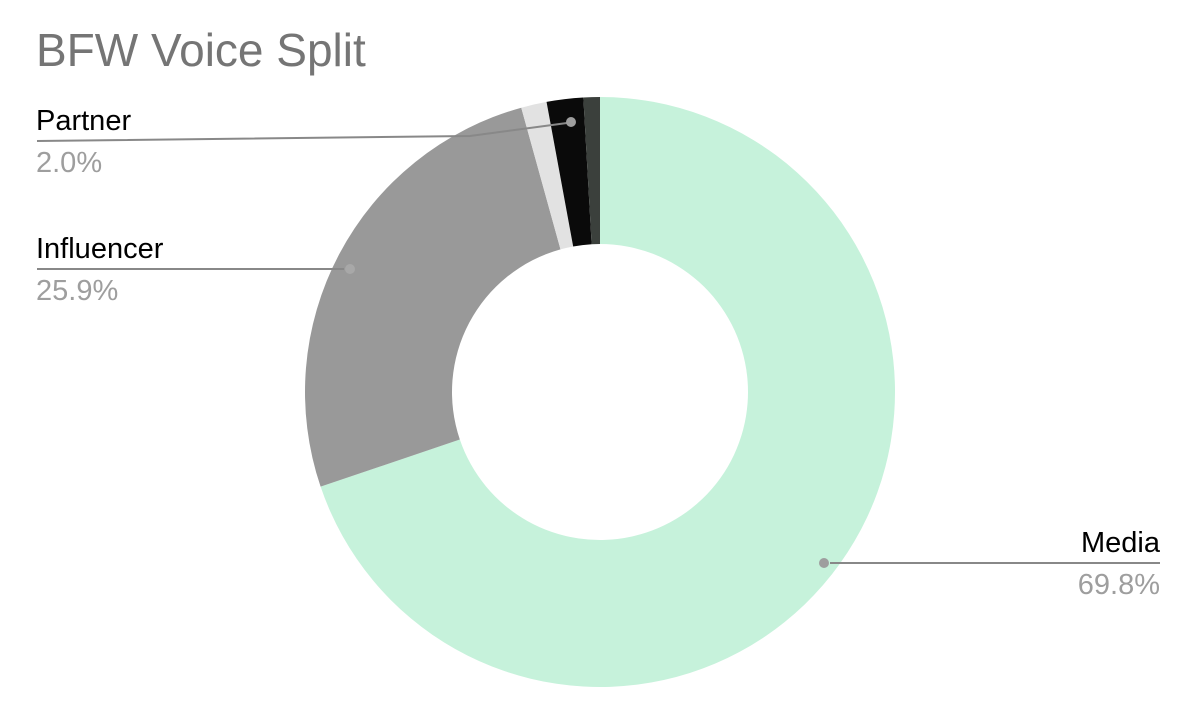 This screenshot has width=1200, height=725. What do you see at coordinates (571, 122) in the screenshot?
I see `partner-leader-dot` at bounding box center [571, 122].